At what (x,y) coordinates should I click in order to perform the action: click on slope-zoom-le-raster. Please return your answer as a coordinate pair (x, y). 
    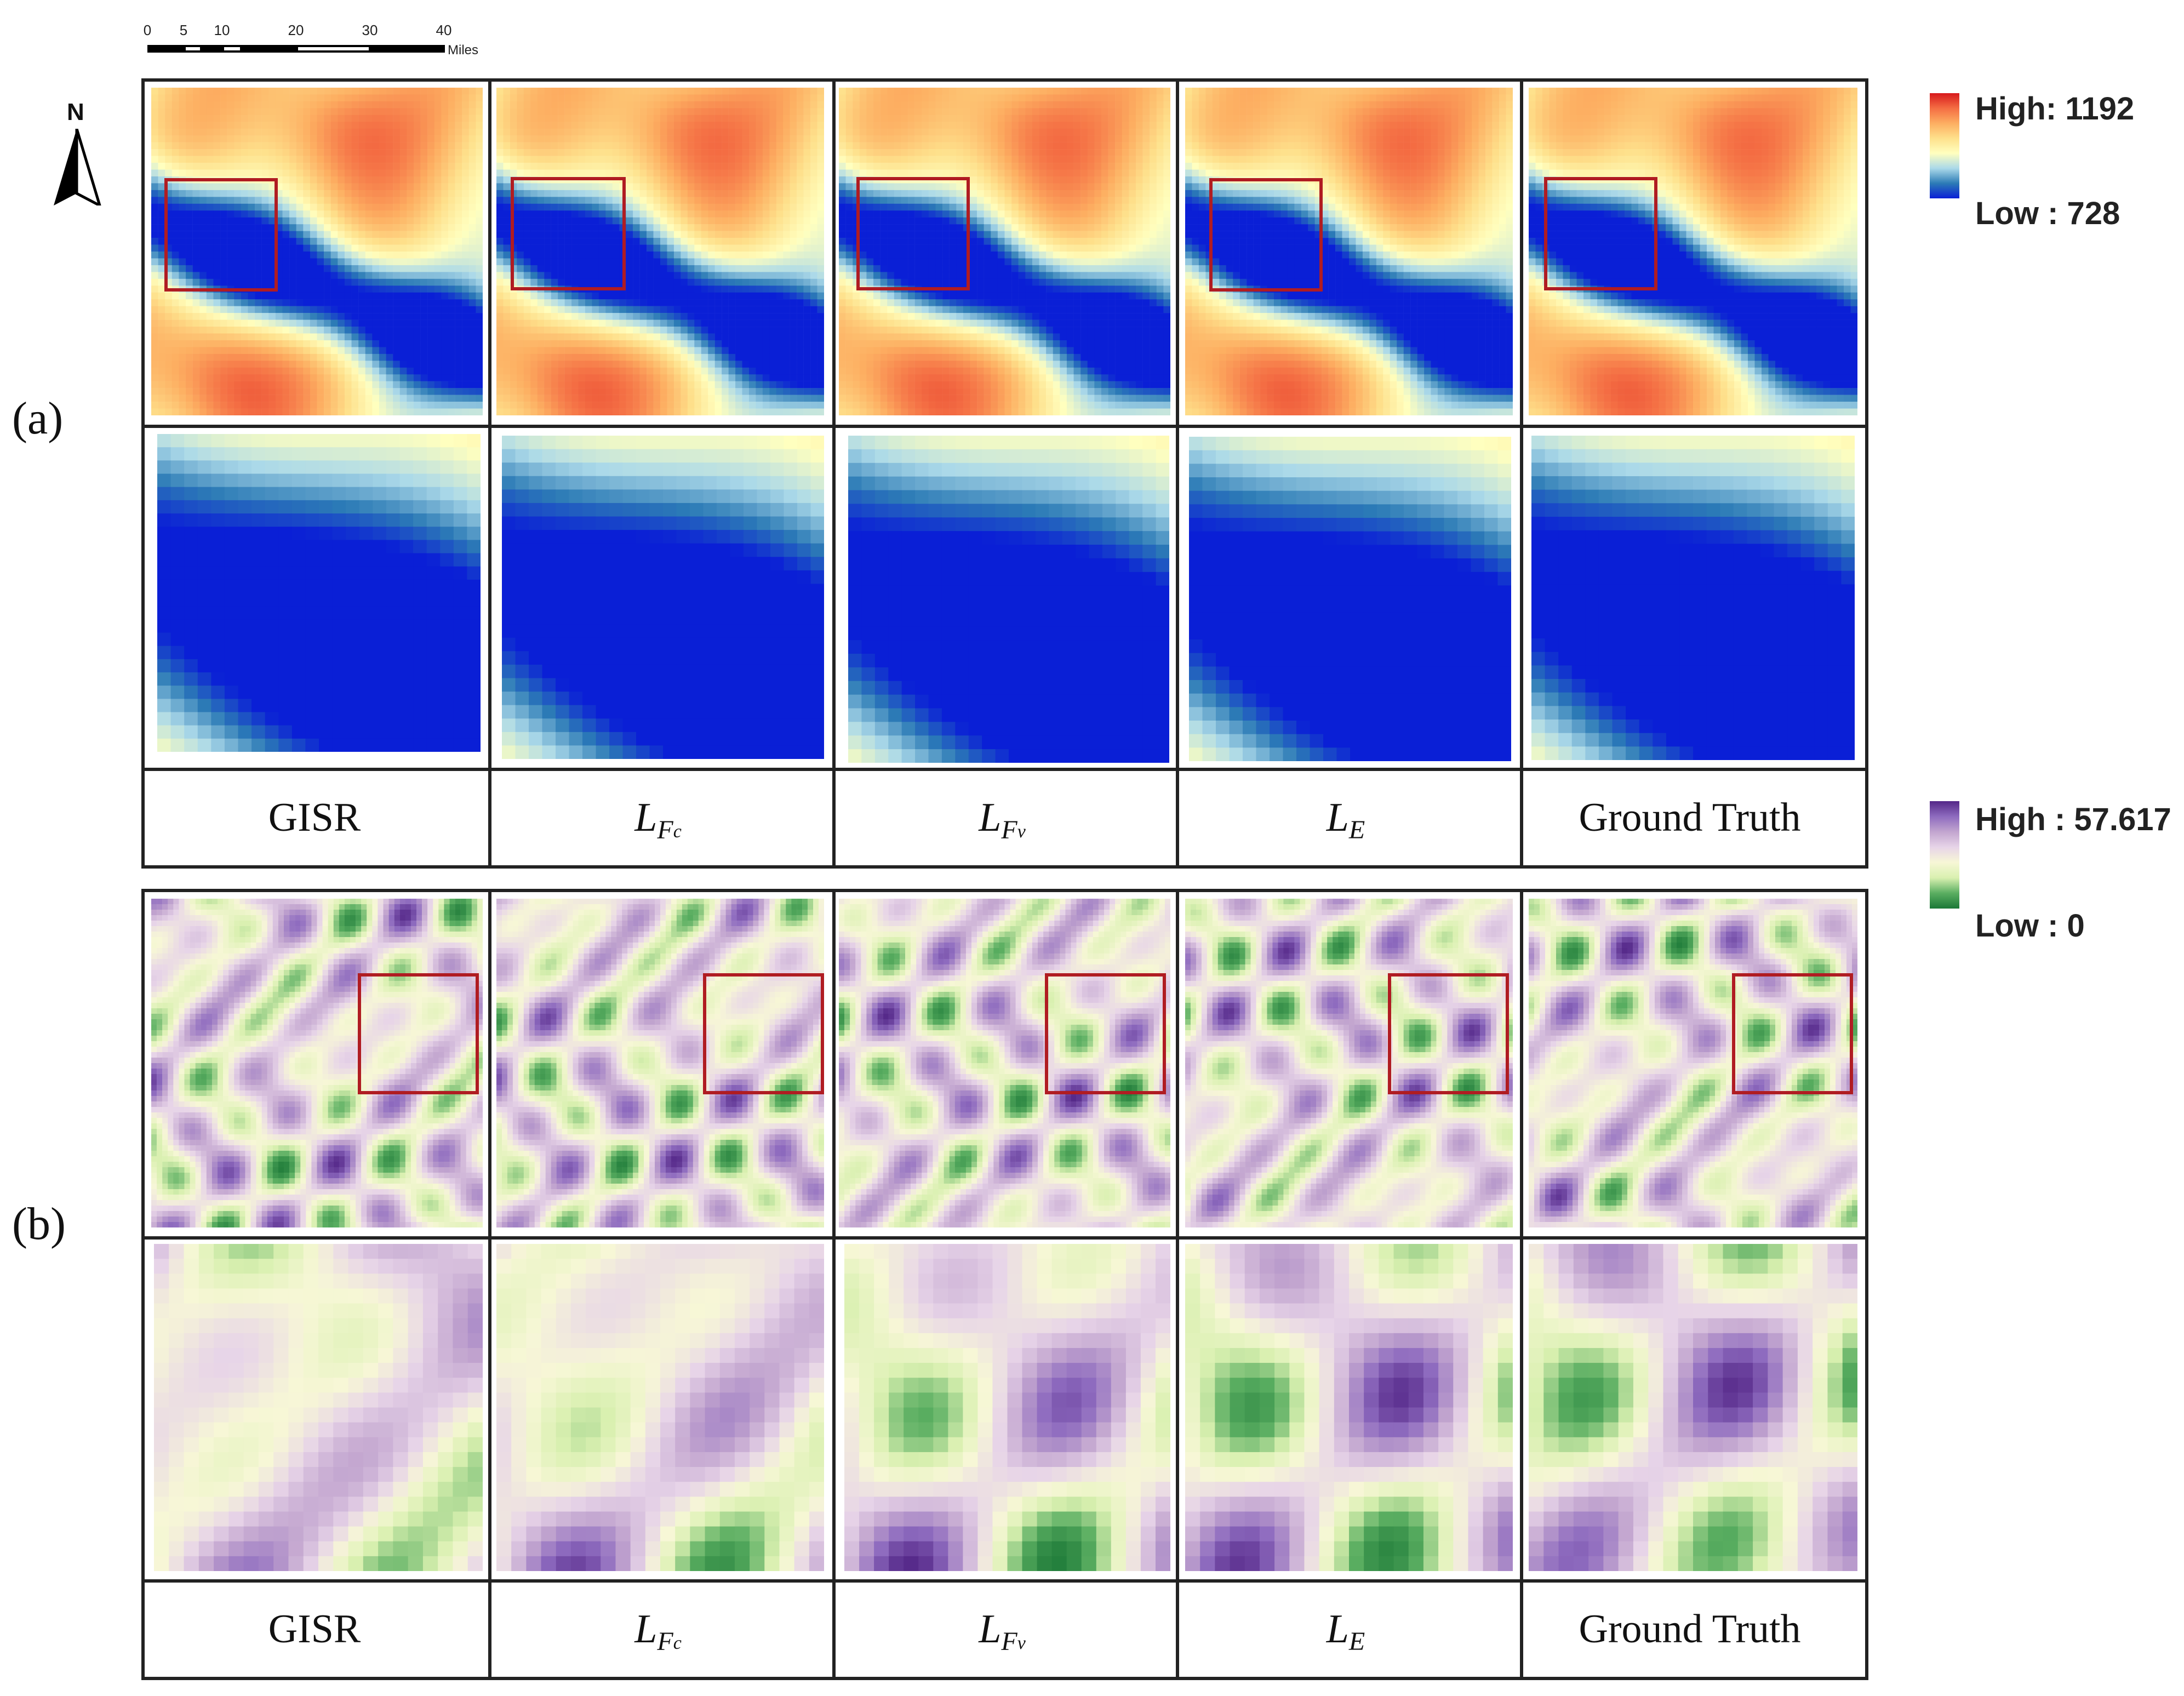
    Looking at the image, I should click on (1349, 1407).